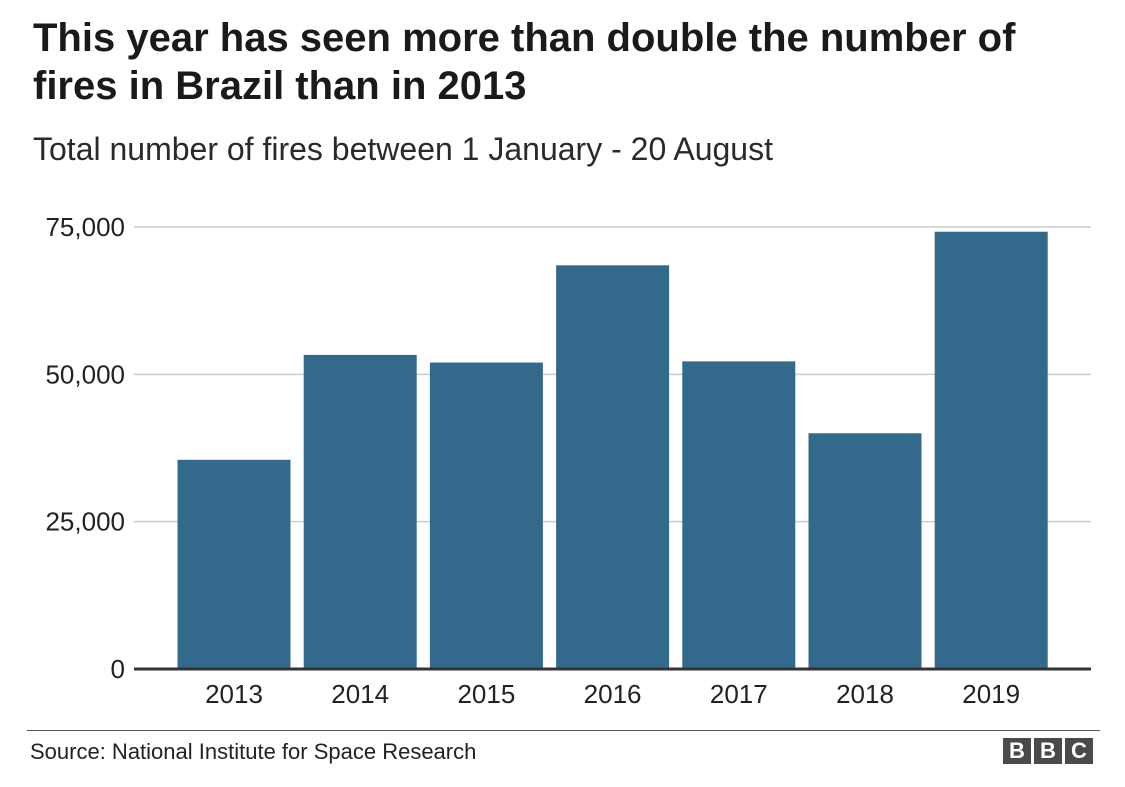 The width and height of the screenshot is (1125, 787). Describe the element at coordinates (85, 522) in the screenshot. I see `y-tick-label: 25,000` at that location.